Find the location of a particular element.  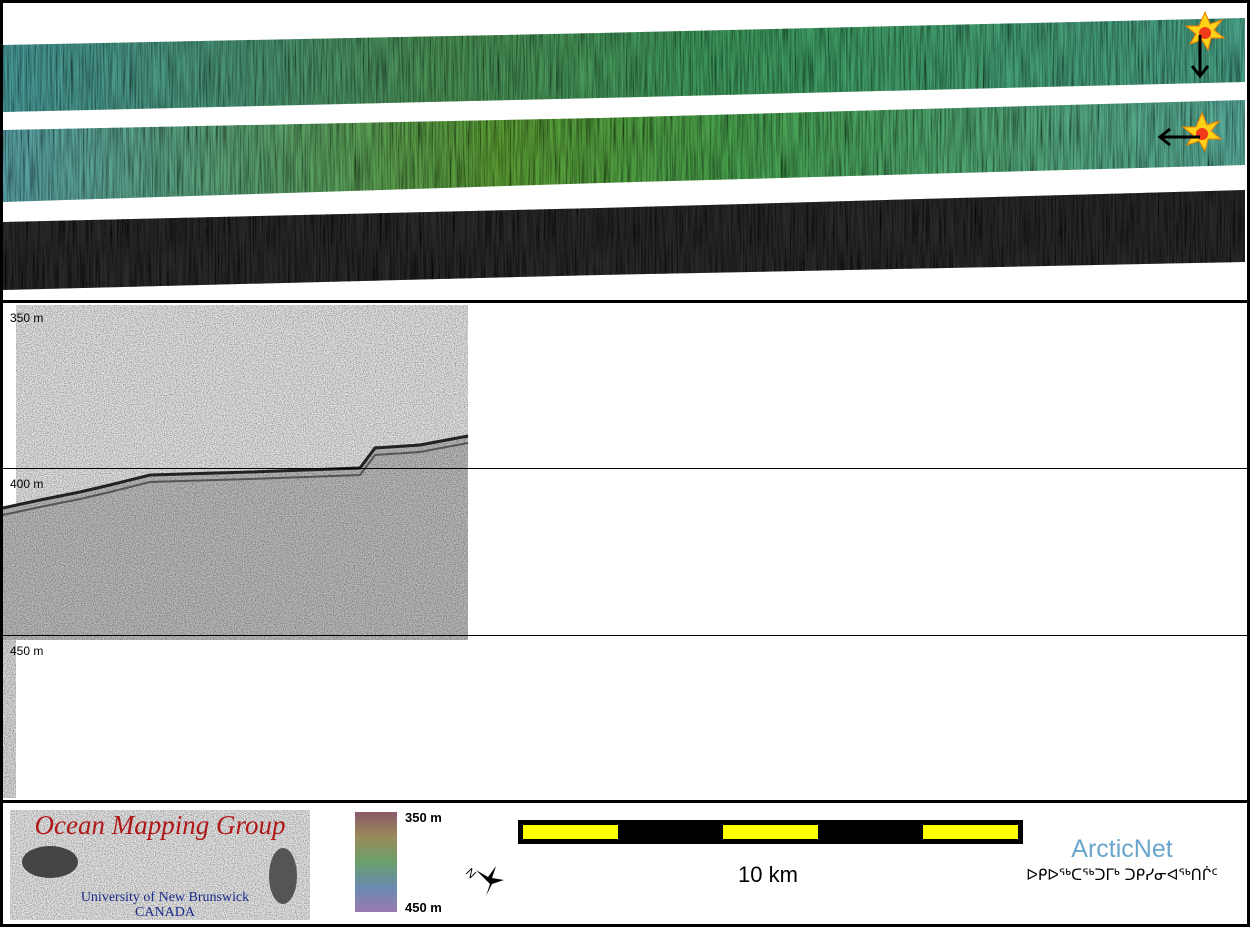

depth-label: 400 m is located at coordinates (26, 484).